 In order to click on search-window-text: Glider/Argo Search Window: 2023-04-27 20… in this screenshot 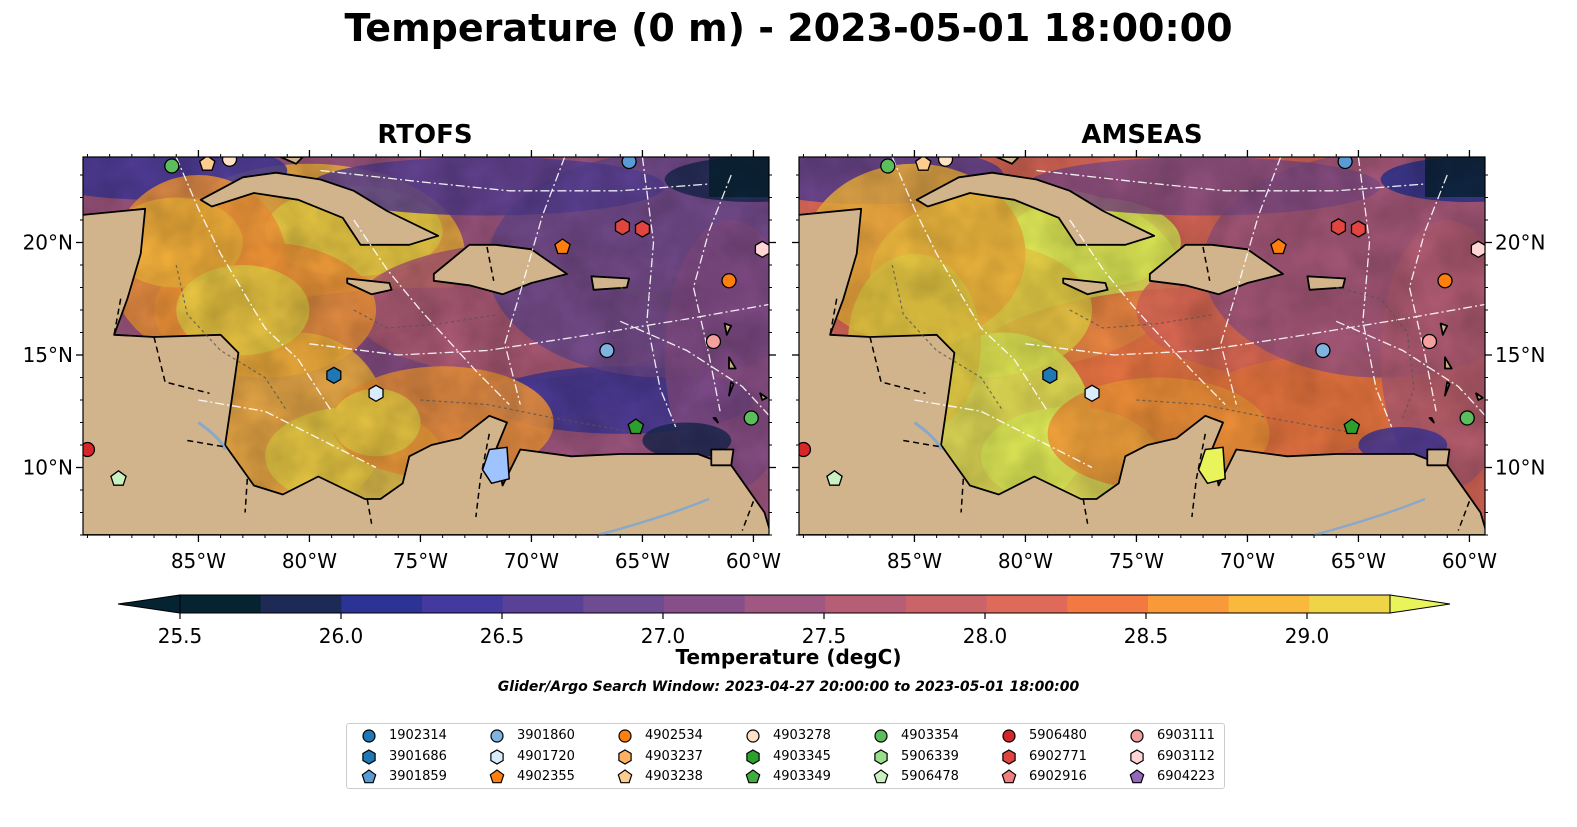, I will do `click(788, 687)`.